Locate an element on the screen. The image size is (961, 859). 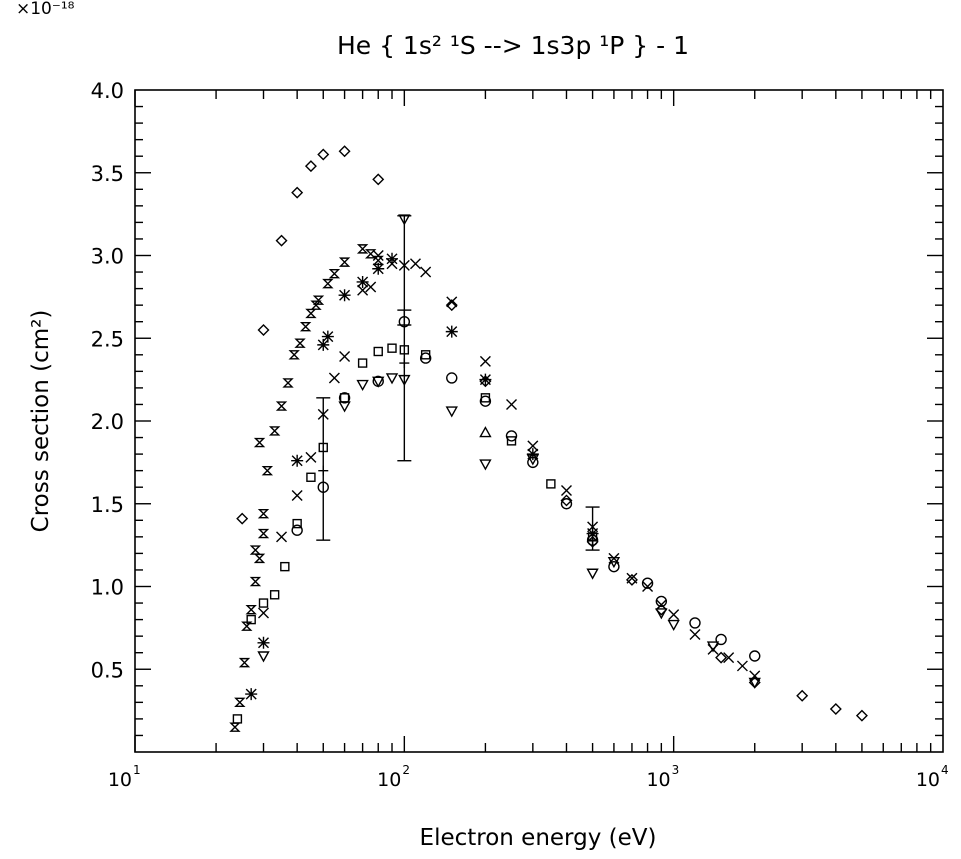
x-tick-label: 10 2 is located at coordinates (393, 777).